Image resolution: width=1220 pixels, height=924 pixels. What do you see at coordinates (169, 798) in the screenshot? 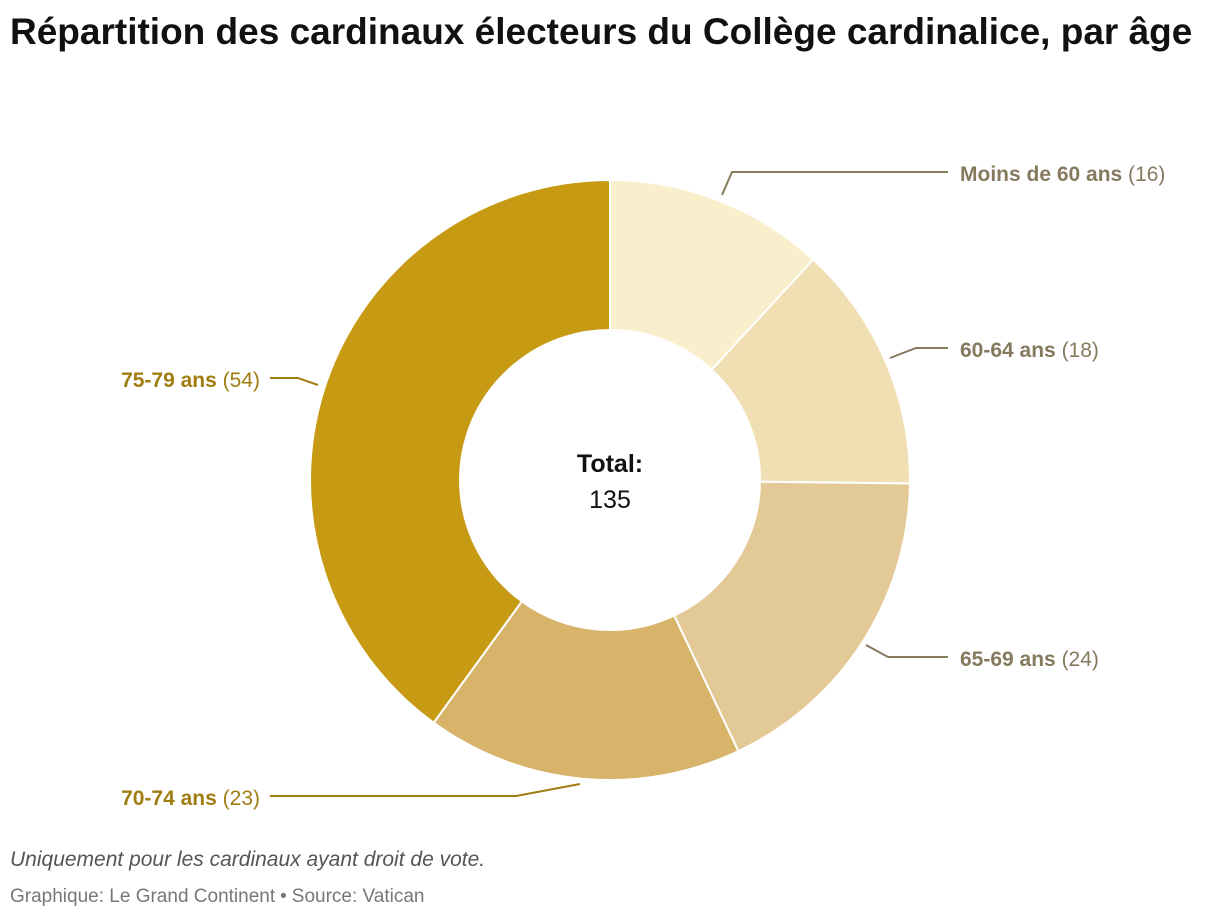
I see `slice-category-4: 70-74 ans` at bounding box center [169, 798].